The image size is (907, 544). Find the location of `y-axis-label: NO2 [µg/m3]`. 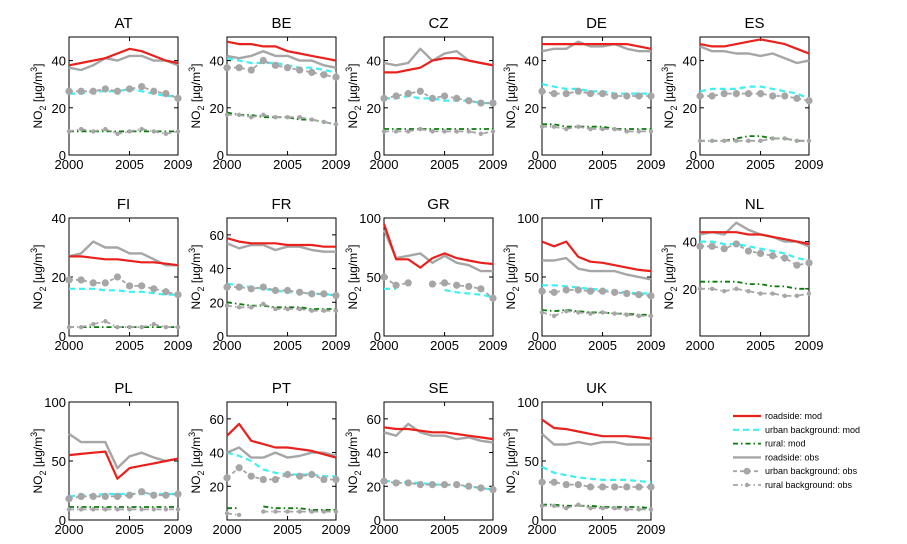

y-axis-label: NO2 [µg/m3] is located at coordinates (511, 277).